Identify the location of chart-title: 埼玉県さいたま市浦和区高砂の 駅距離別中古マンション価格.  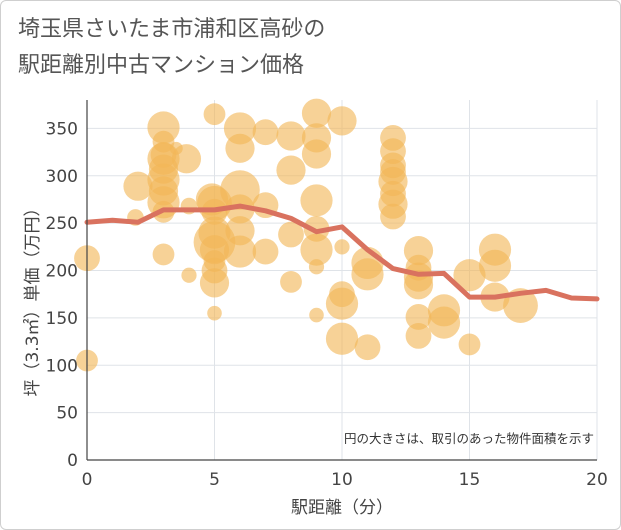
(298, 48).